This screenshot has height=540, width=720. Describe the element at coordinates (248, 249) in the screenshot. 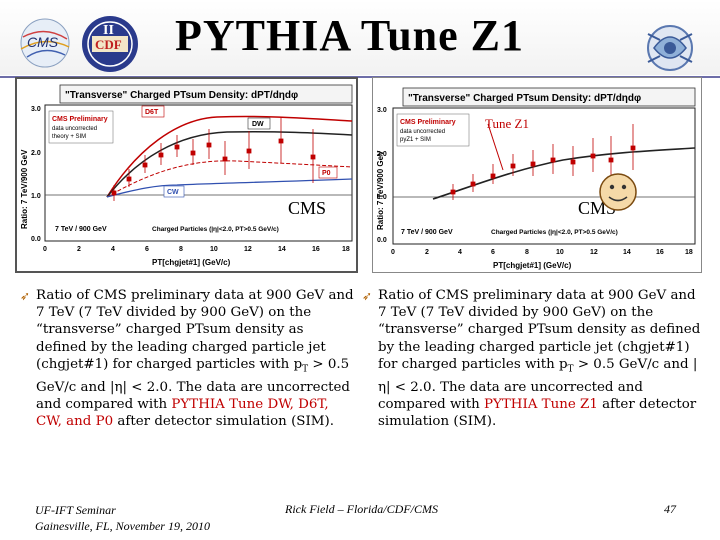

I see `left-xtick: 12` at that location.